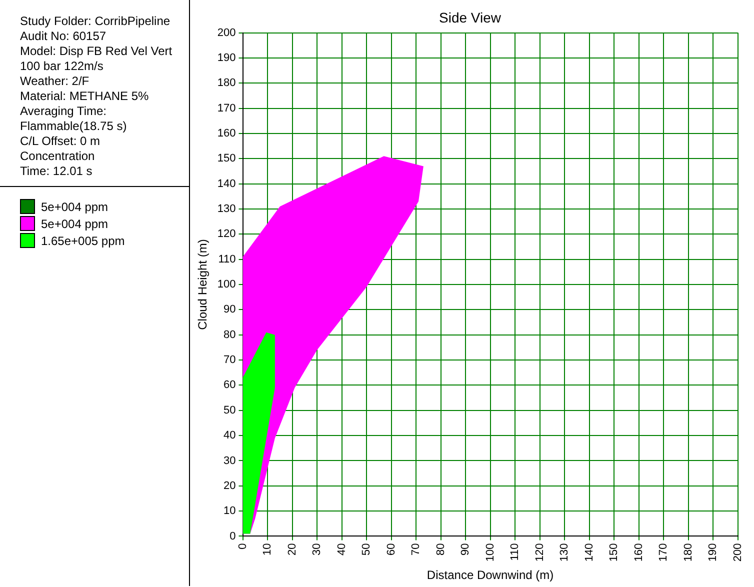 This screenshot has height=587, width=754. What do you see at coordinates (688, 552) in the screenshot?
I see `x-tick-label: 180` at bounding box center [688, 552].